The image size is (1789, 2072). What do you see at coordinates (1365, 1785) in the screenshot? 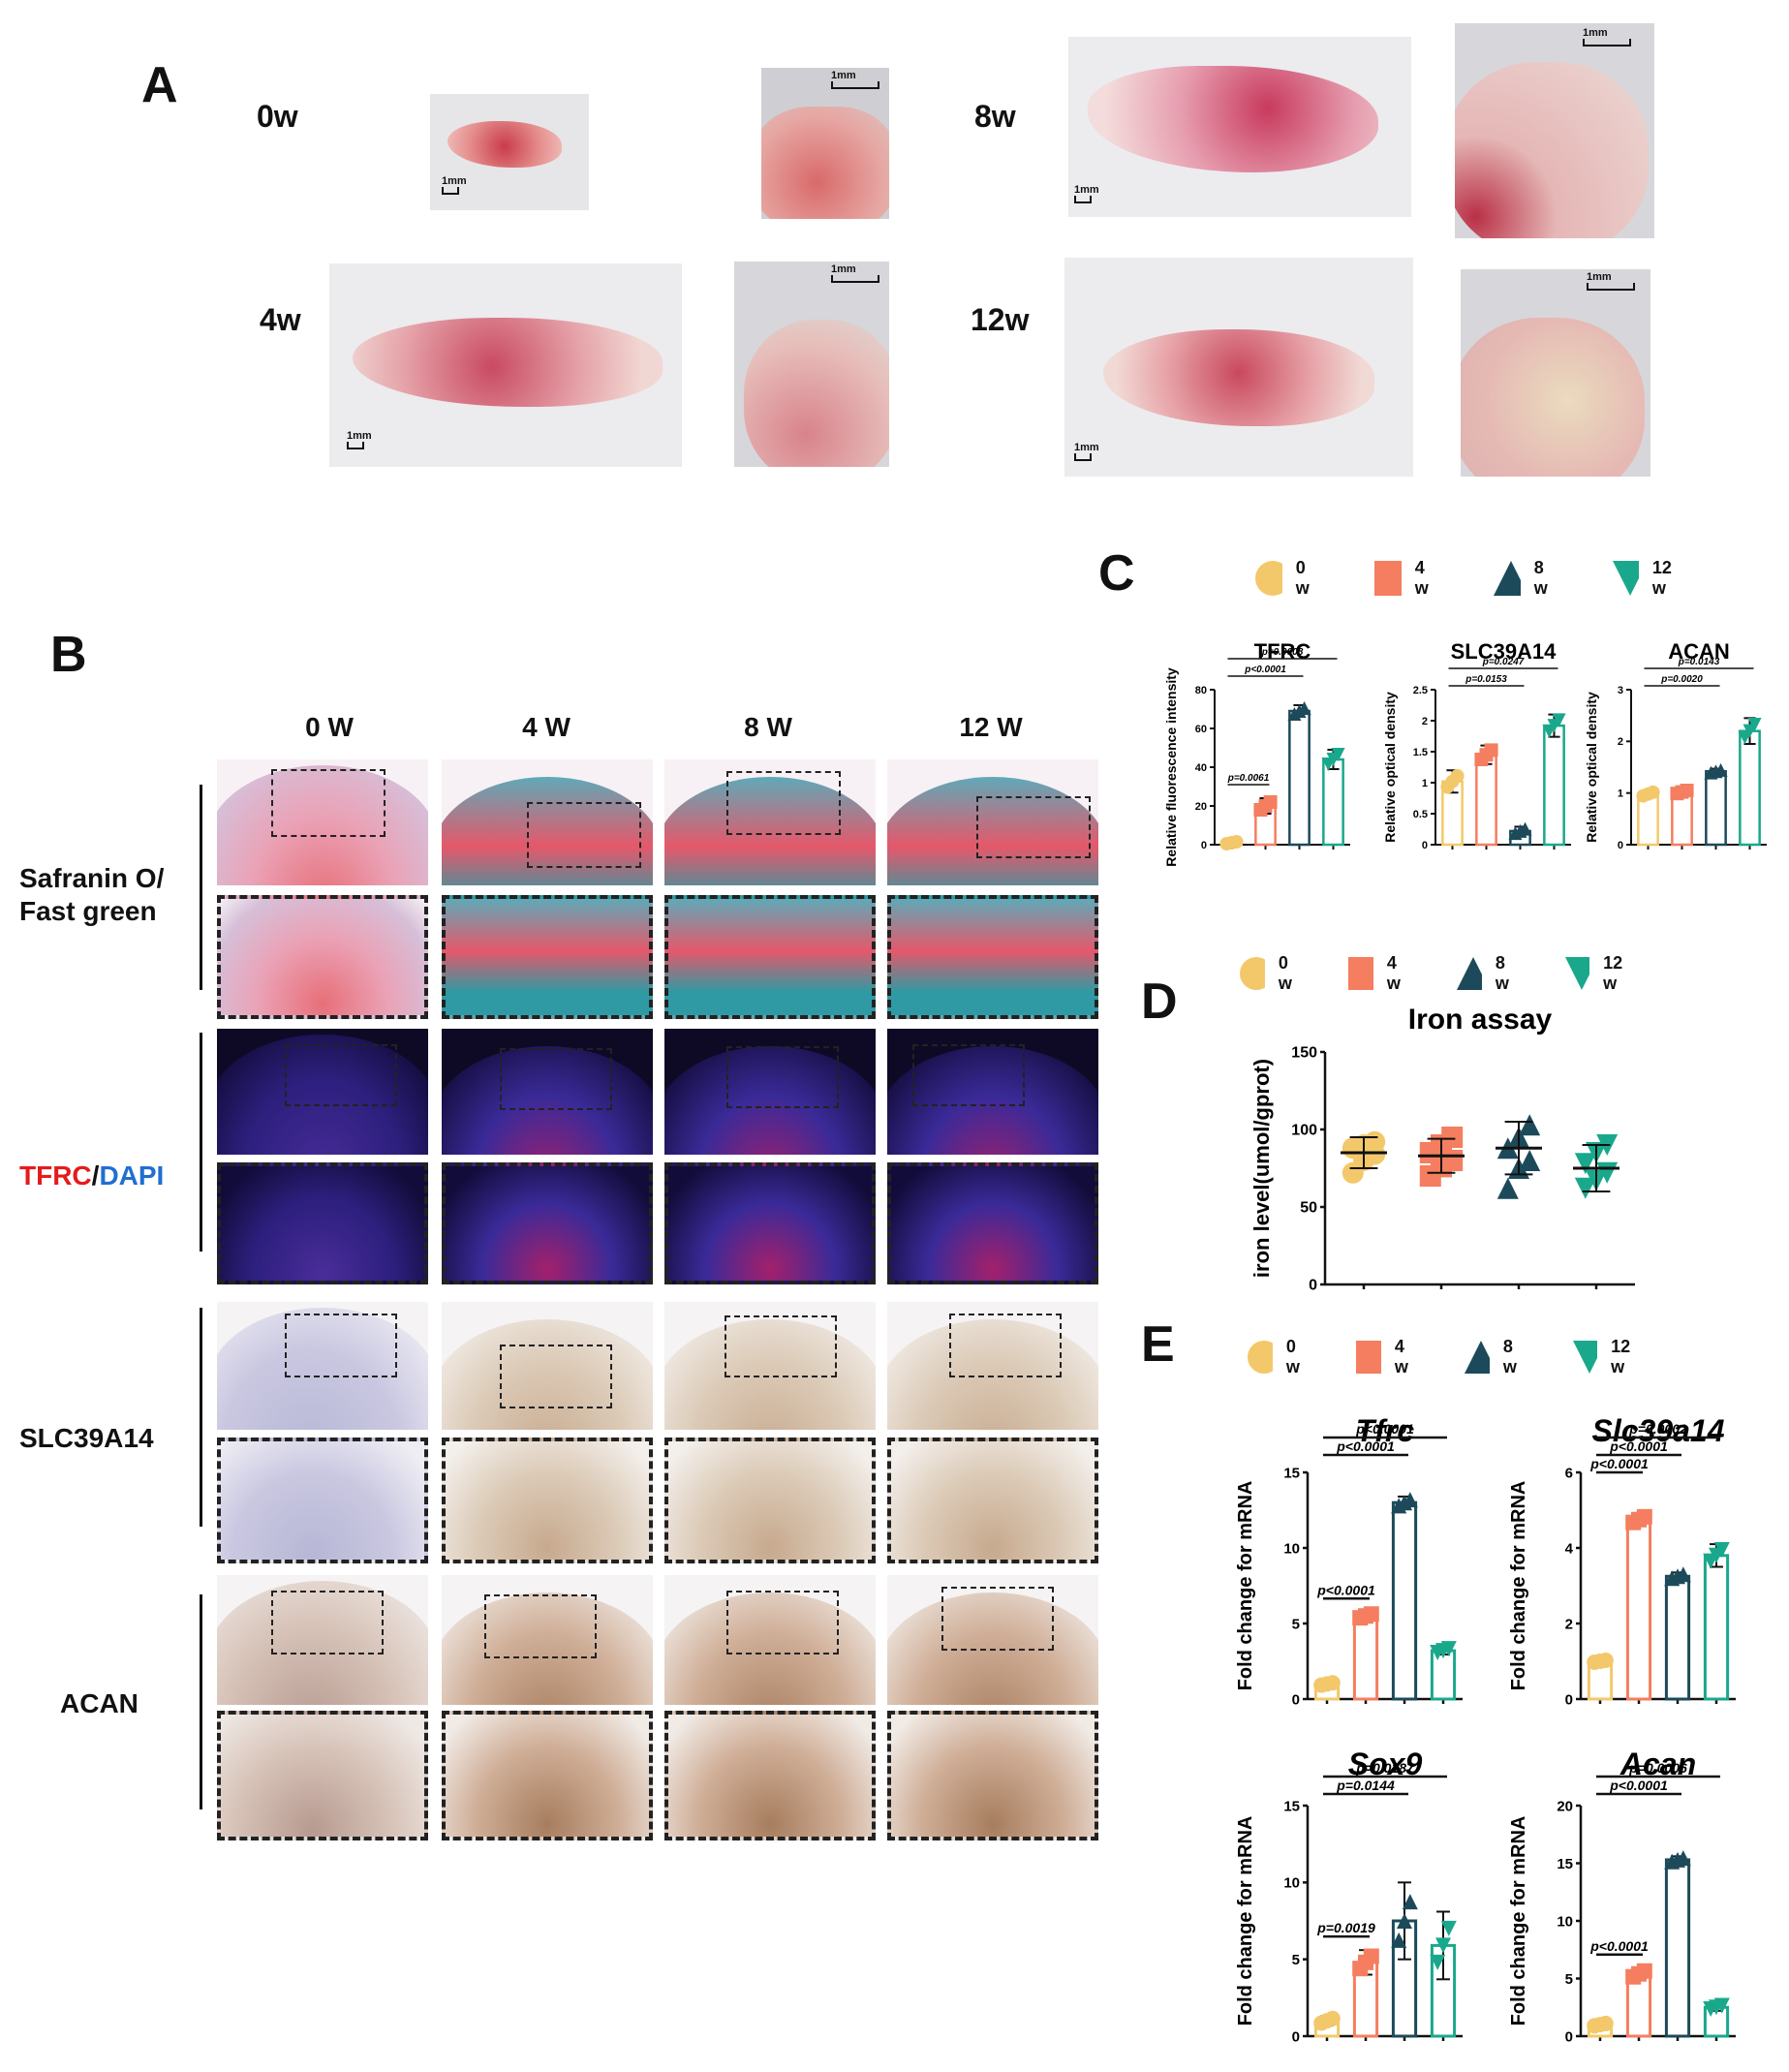
I see `p-value-label: p=0.0144` at bounding box center [1365, 1785].